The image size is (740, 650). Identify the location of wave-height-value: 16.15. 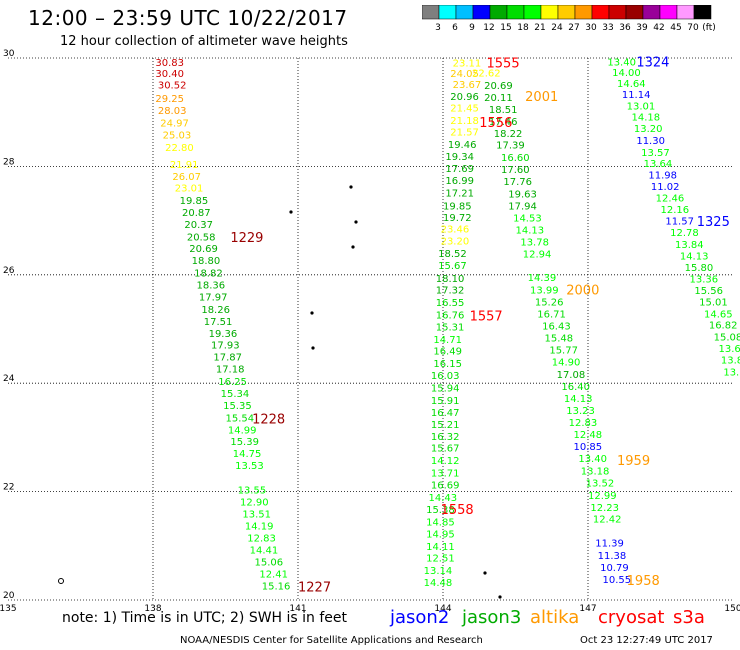
(447, 364).